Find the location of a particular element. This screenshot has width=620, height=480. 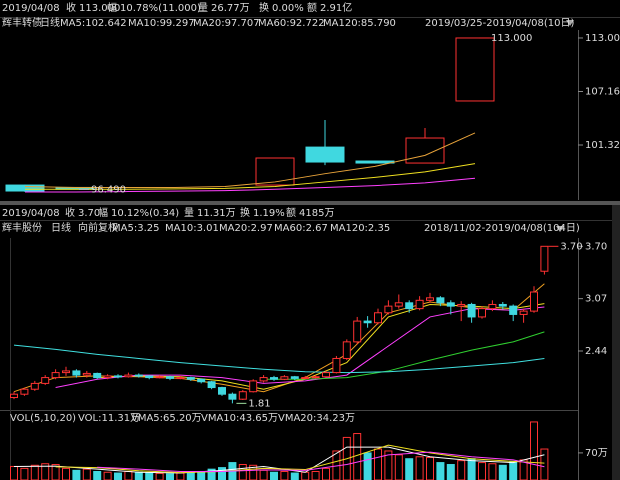

y-tick-label: 70万 is located at coordinates (596, 453).